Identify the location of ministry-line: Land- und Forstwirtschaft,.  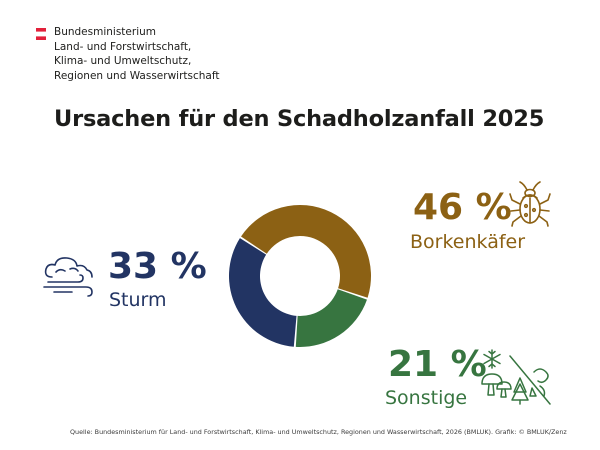
(123, 46).